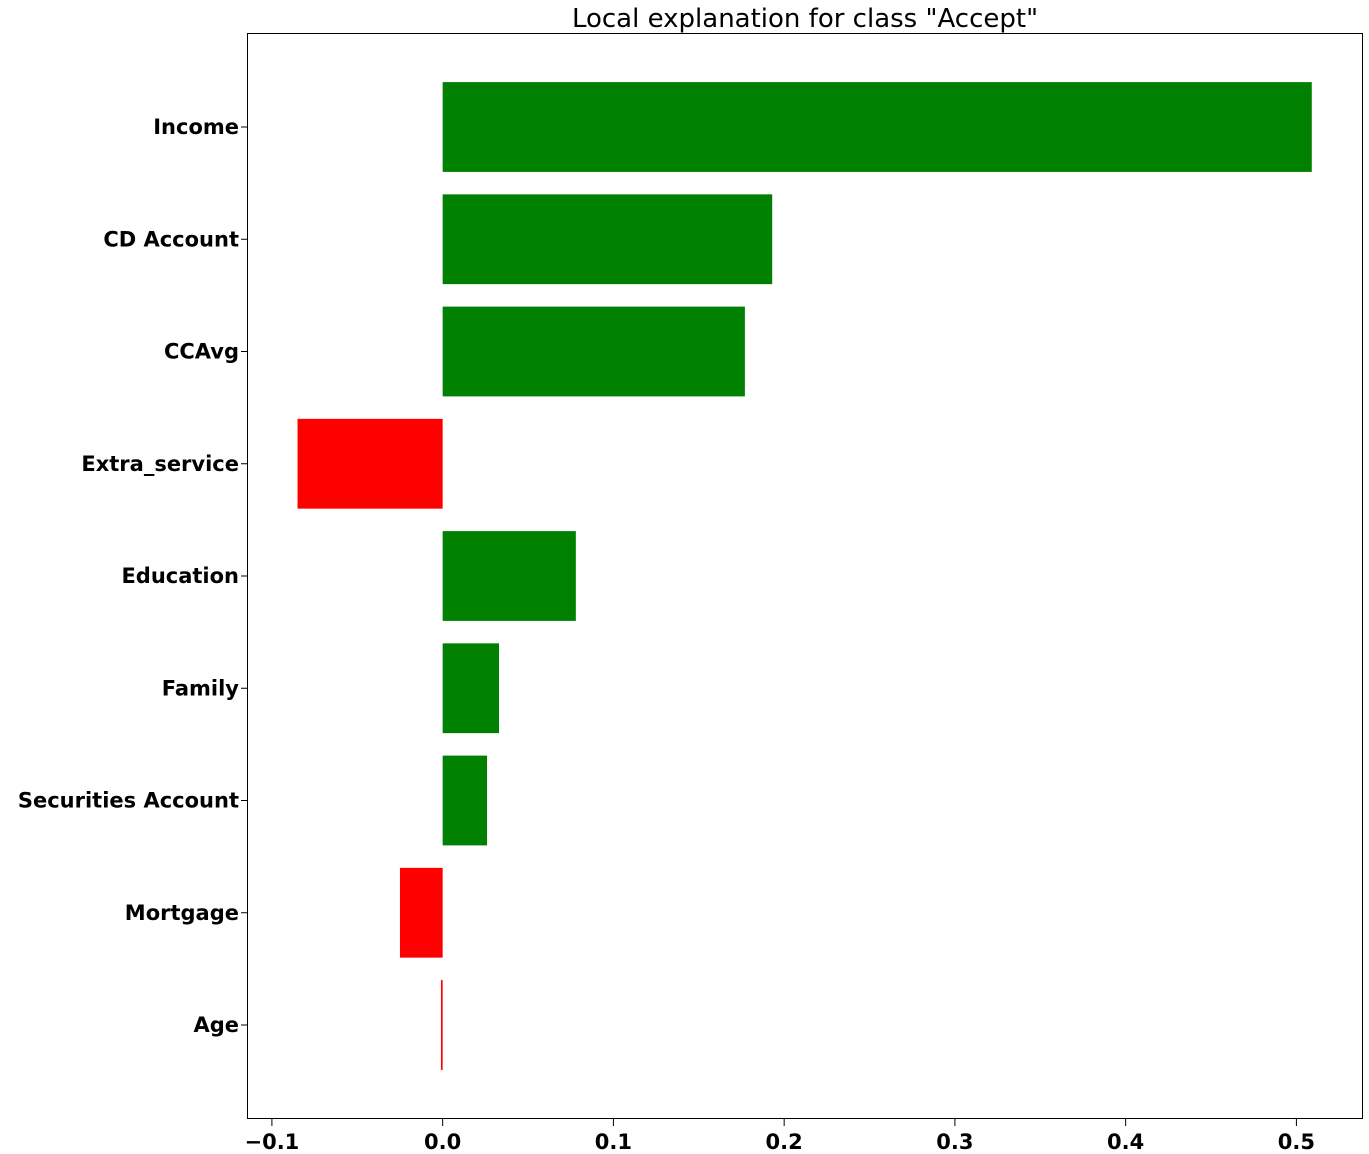 The height and width of the screenshot is (1154, 1369). I want to click on x-tick-label: 0.4, so click(1125, 1142).